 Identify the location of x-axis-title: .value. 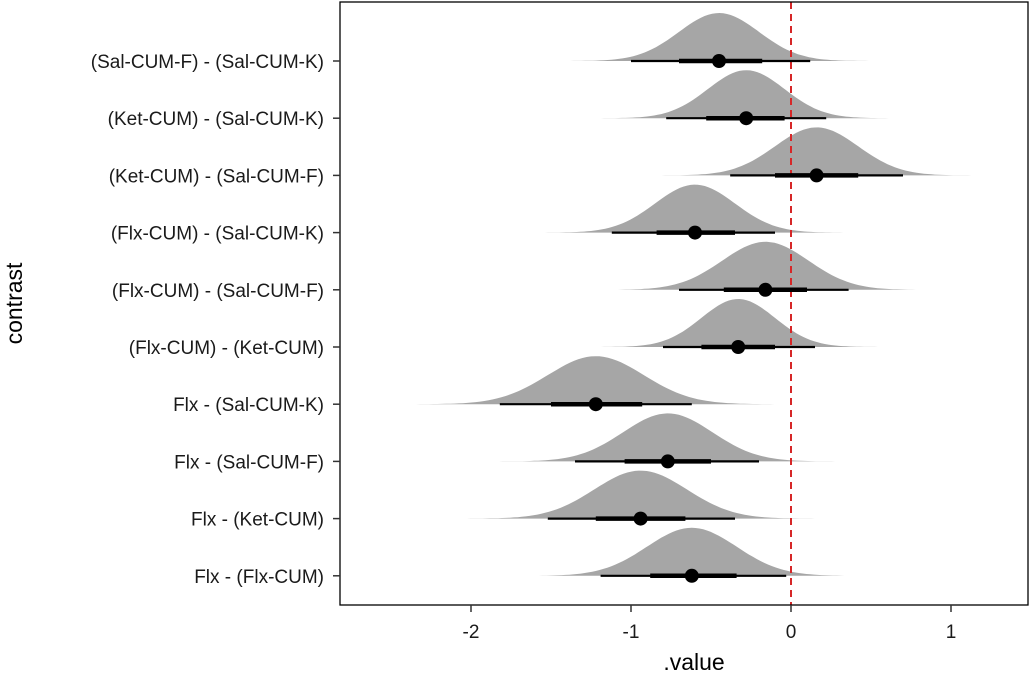
(693, 662).